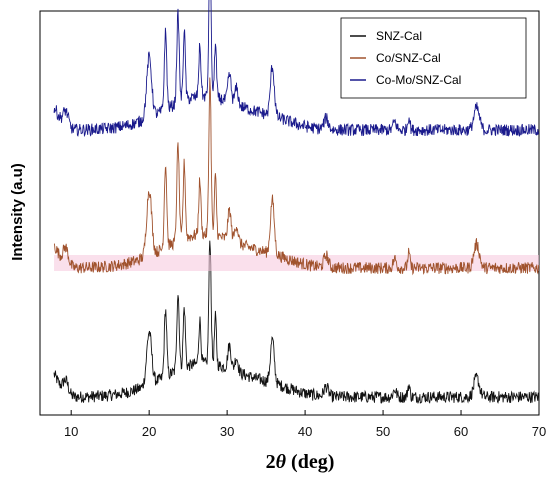 The image size is (550, 477). Describe the element at coordinates (71, 431) in the screenshot. I see `x-tick-label-10: 10` at that location.